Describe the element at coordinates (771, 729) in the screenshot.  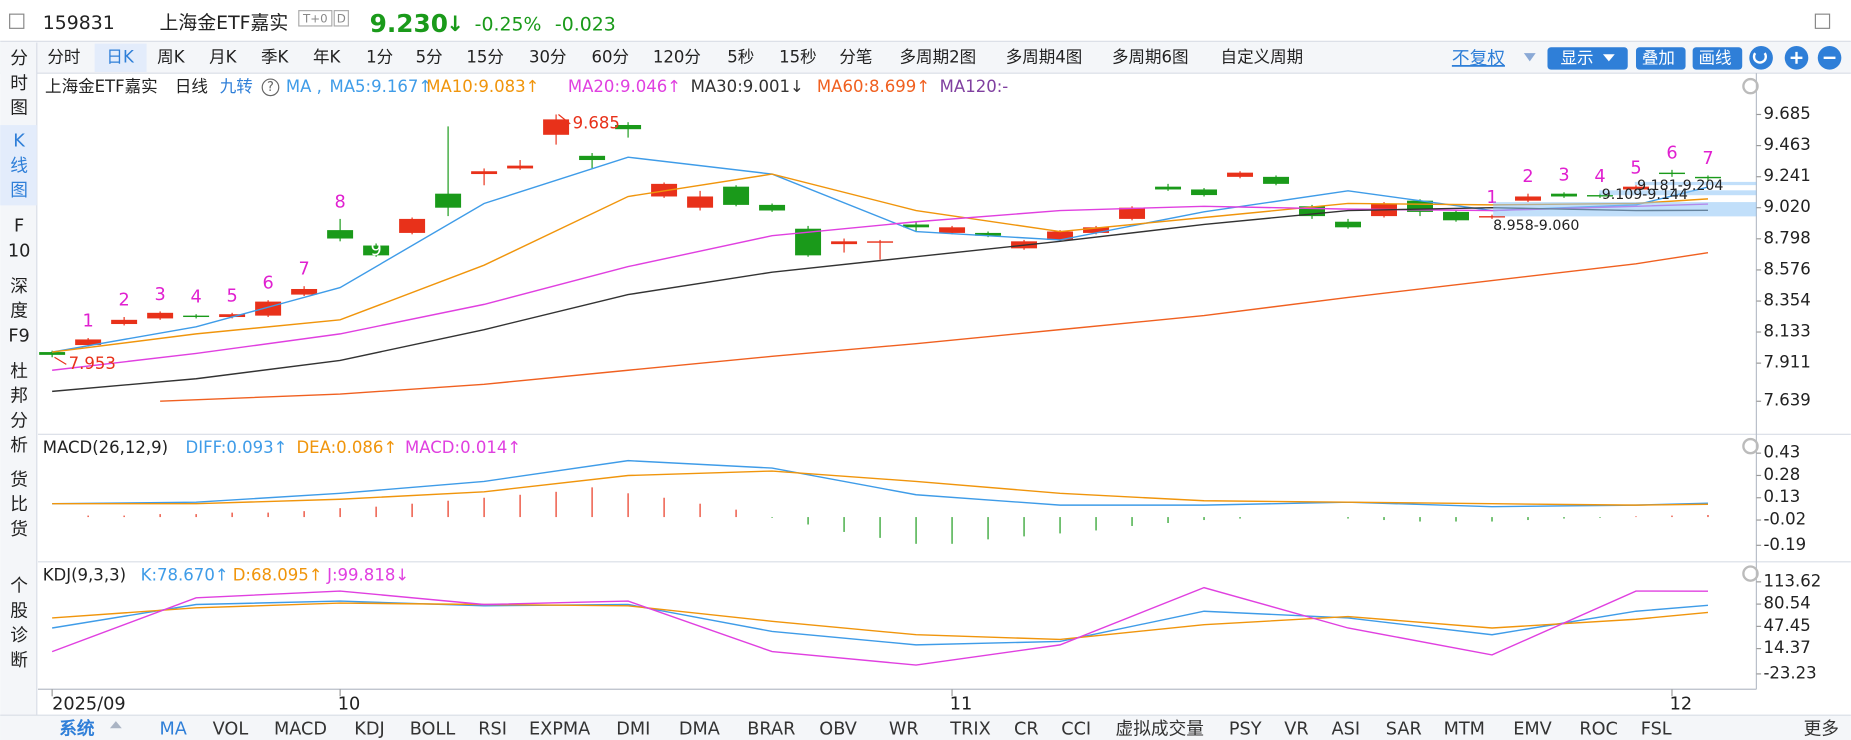
I see `indicator-tab: BRAR` at that location.